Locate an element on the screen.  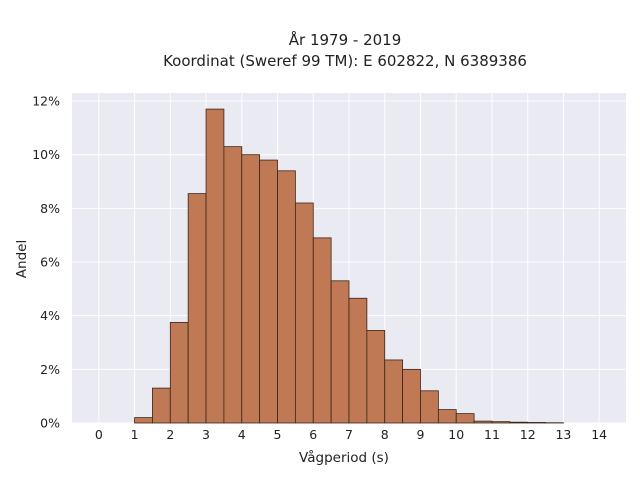
x-tick-label: 14 is located at coordinates (599, 434).